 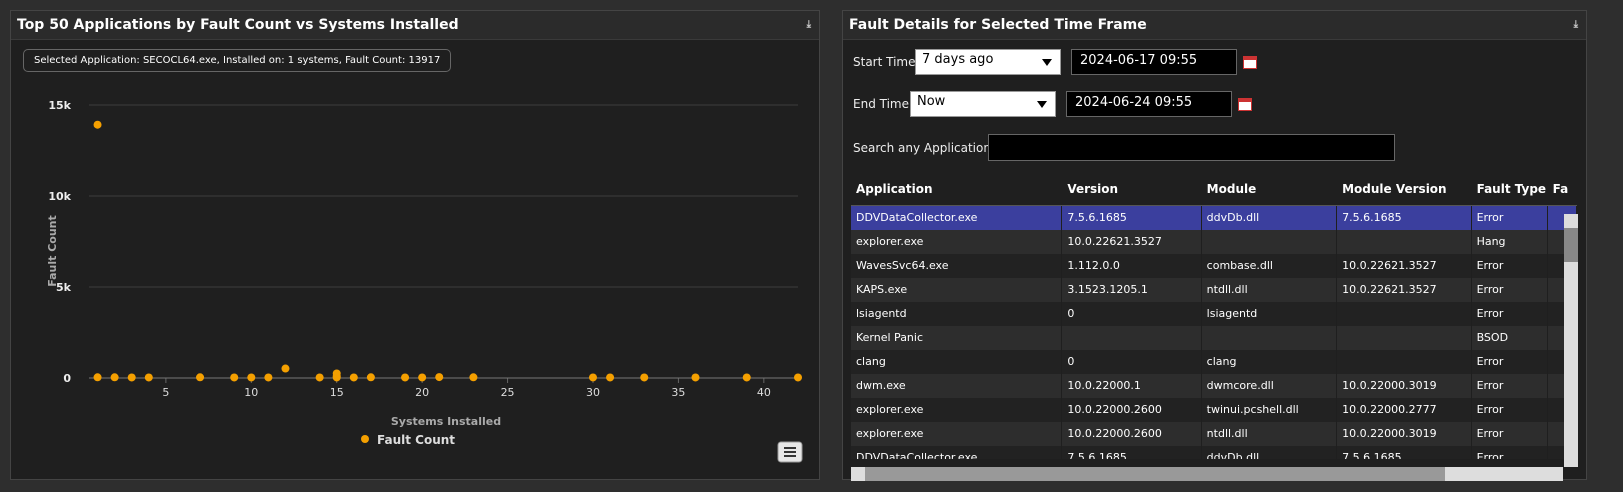 What do you see at coordinates (1132, 386) in the screenshot?
I see `table-cell: 10.0.22000.1` at bounding box center [1132, 386].